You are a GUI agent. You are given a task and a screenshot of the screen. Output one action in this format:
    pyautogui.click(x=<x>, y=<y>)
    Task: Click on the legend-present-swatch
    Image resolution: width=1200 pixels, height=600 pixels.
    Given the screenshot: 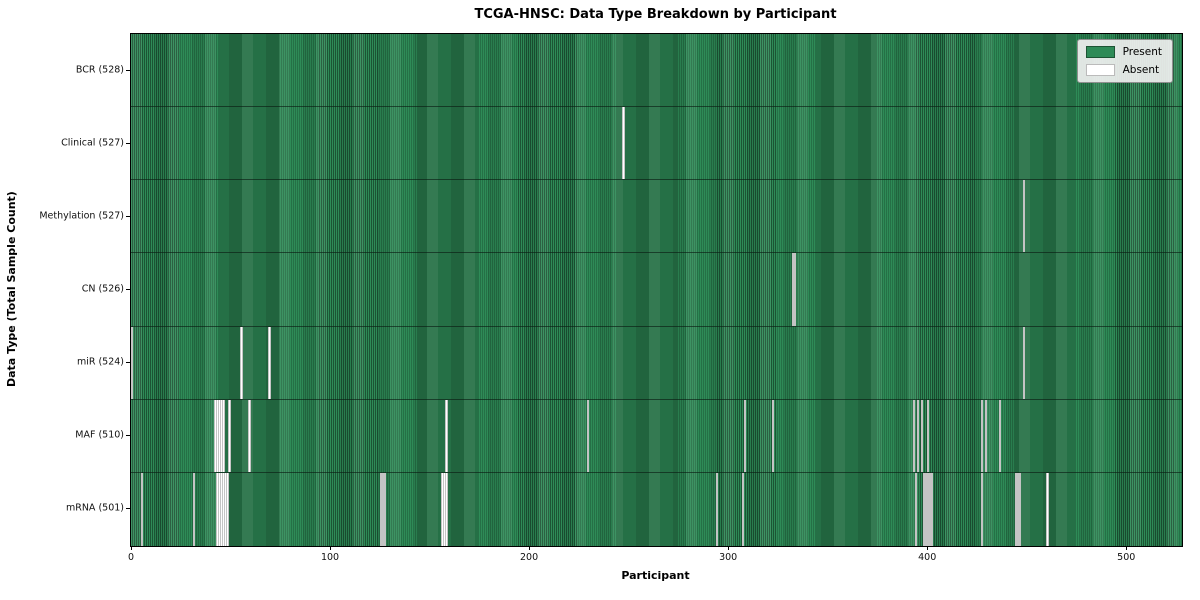 What is the action you would take?
    pyautogui.click(x=1100, y=52)
    